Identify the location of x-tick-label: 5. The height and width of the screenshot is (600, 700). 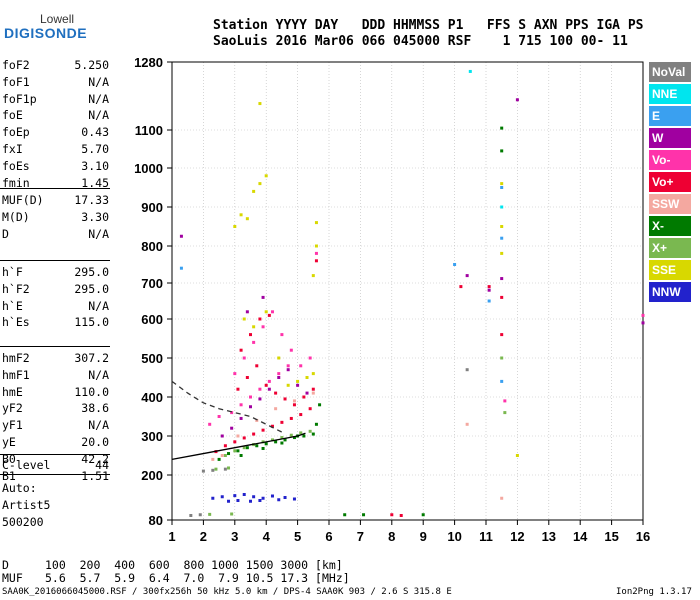
(297, 536).